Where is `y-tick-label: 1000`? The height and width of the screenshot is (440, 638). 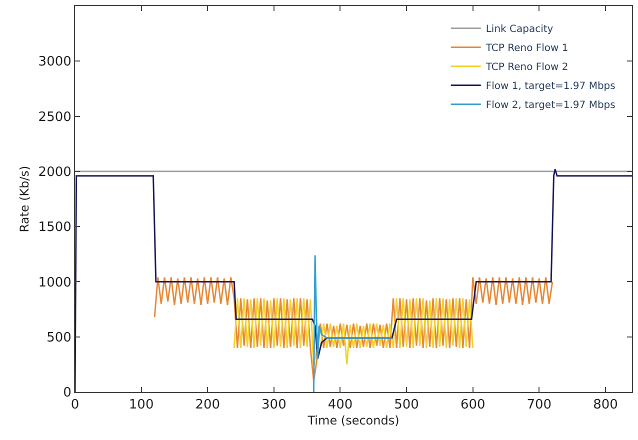 y-tick-label: 1000 is located at coordinates (55, 282).